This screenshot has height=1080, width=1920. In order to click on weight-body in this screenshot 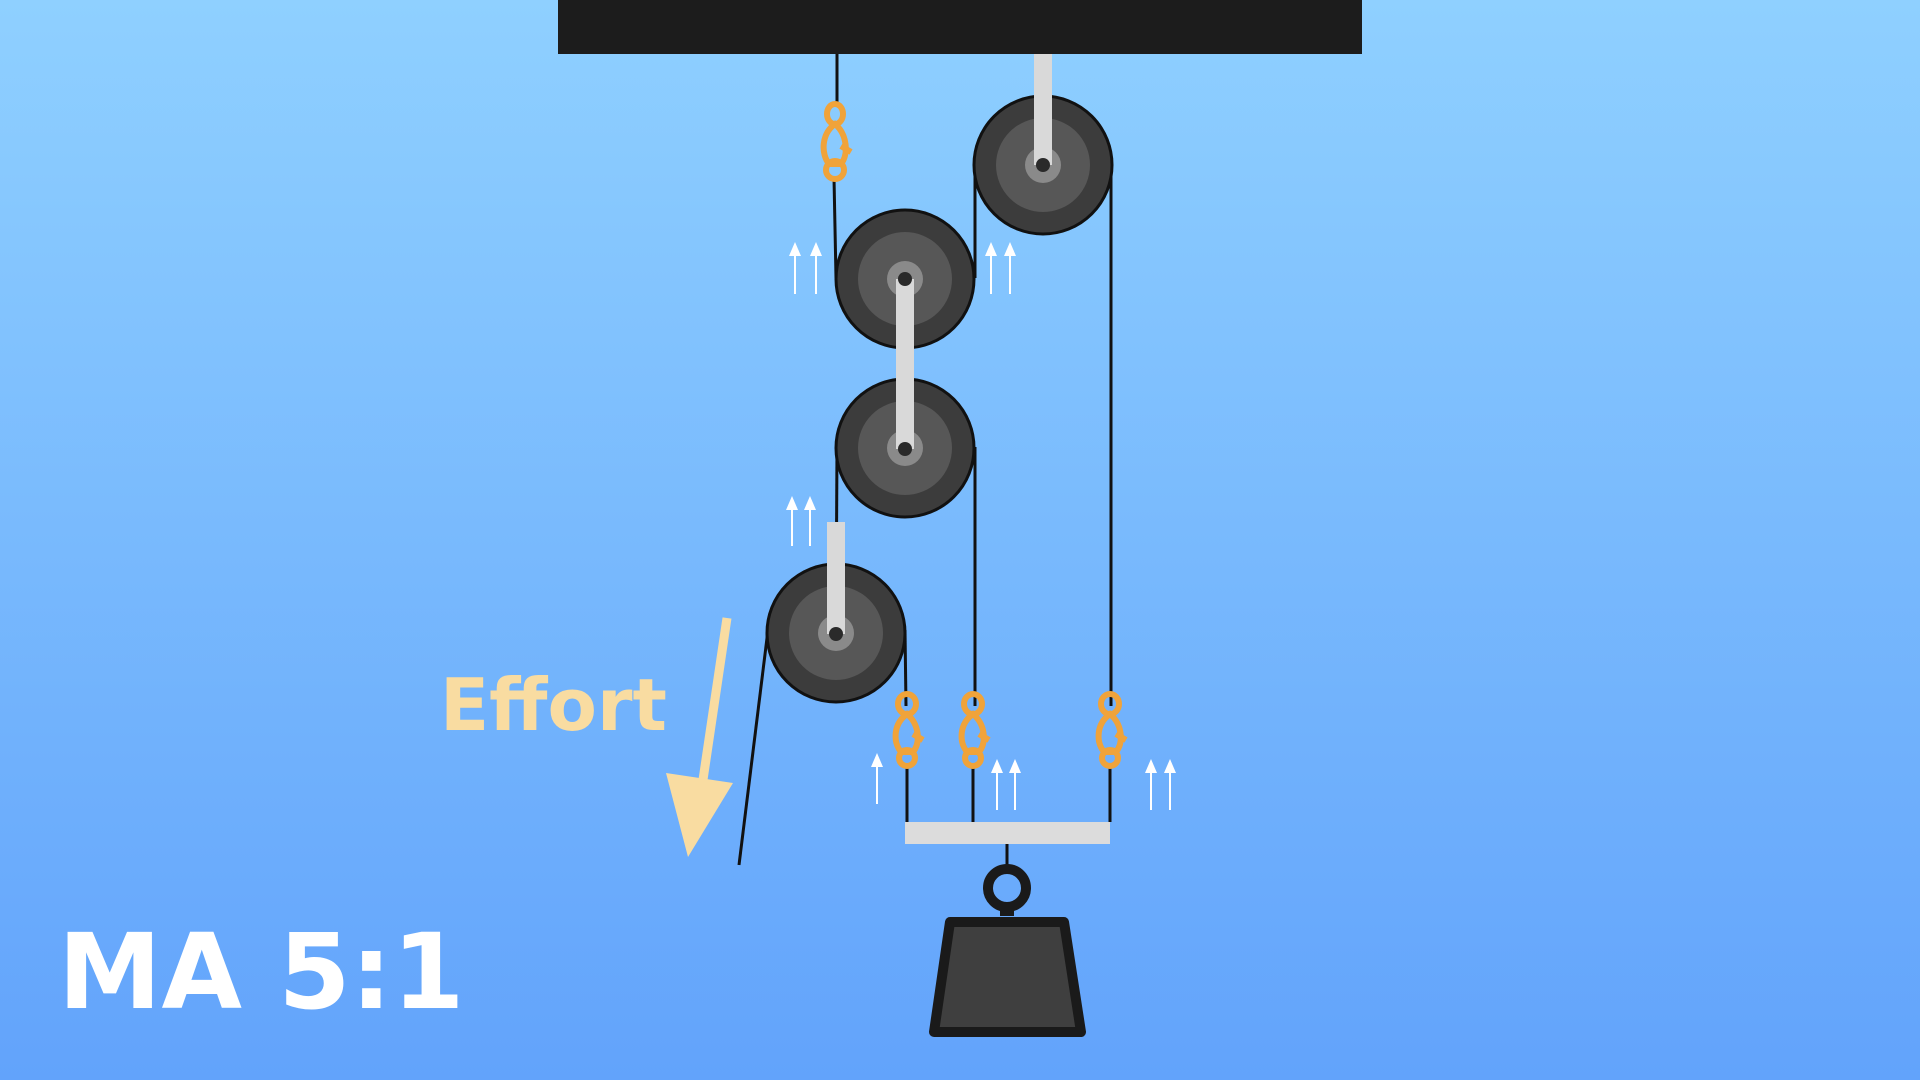, I will do `click(1007, 977)`.